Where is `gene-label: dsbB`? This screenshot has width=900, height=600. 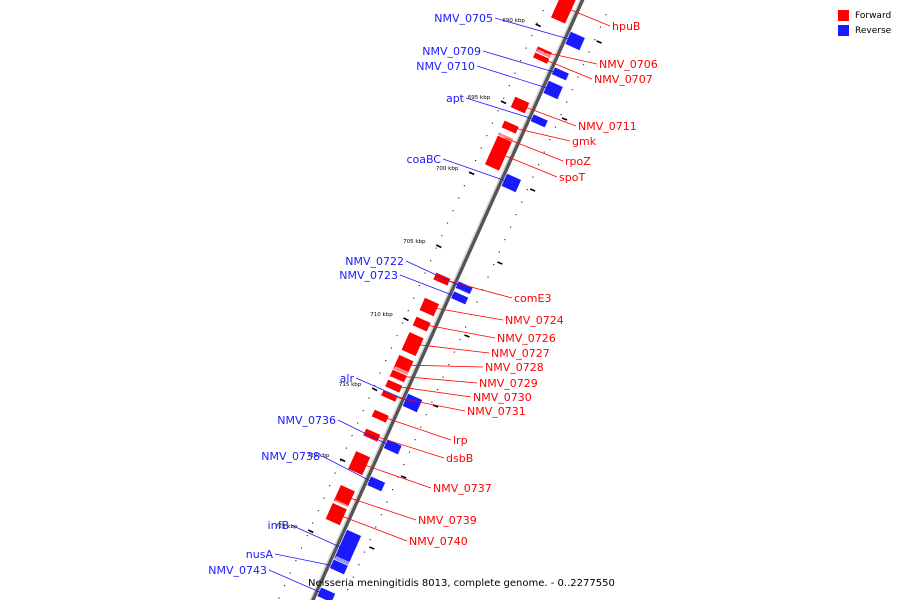 gene-label: dsbB is located at coordinates (459, 458).